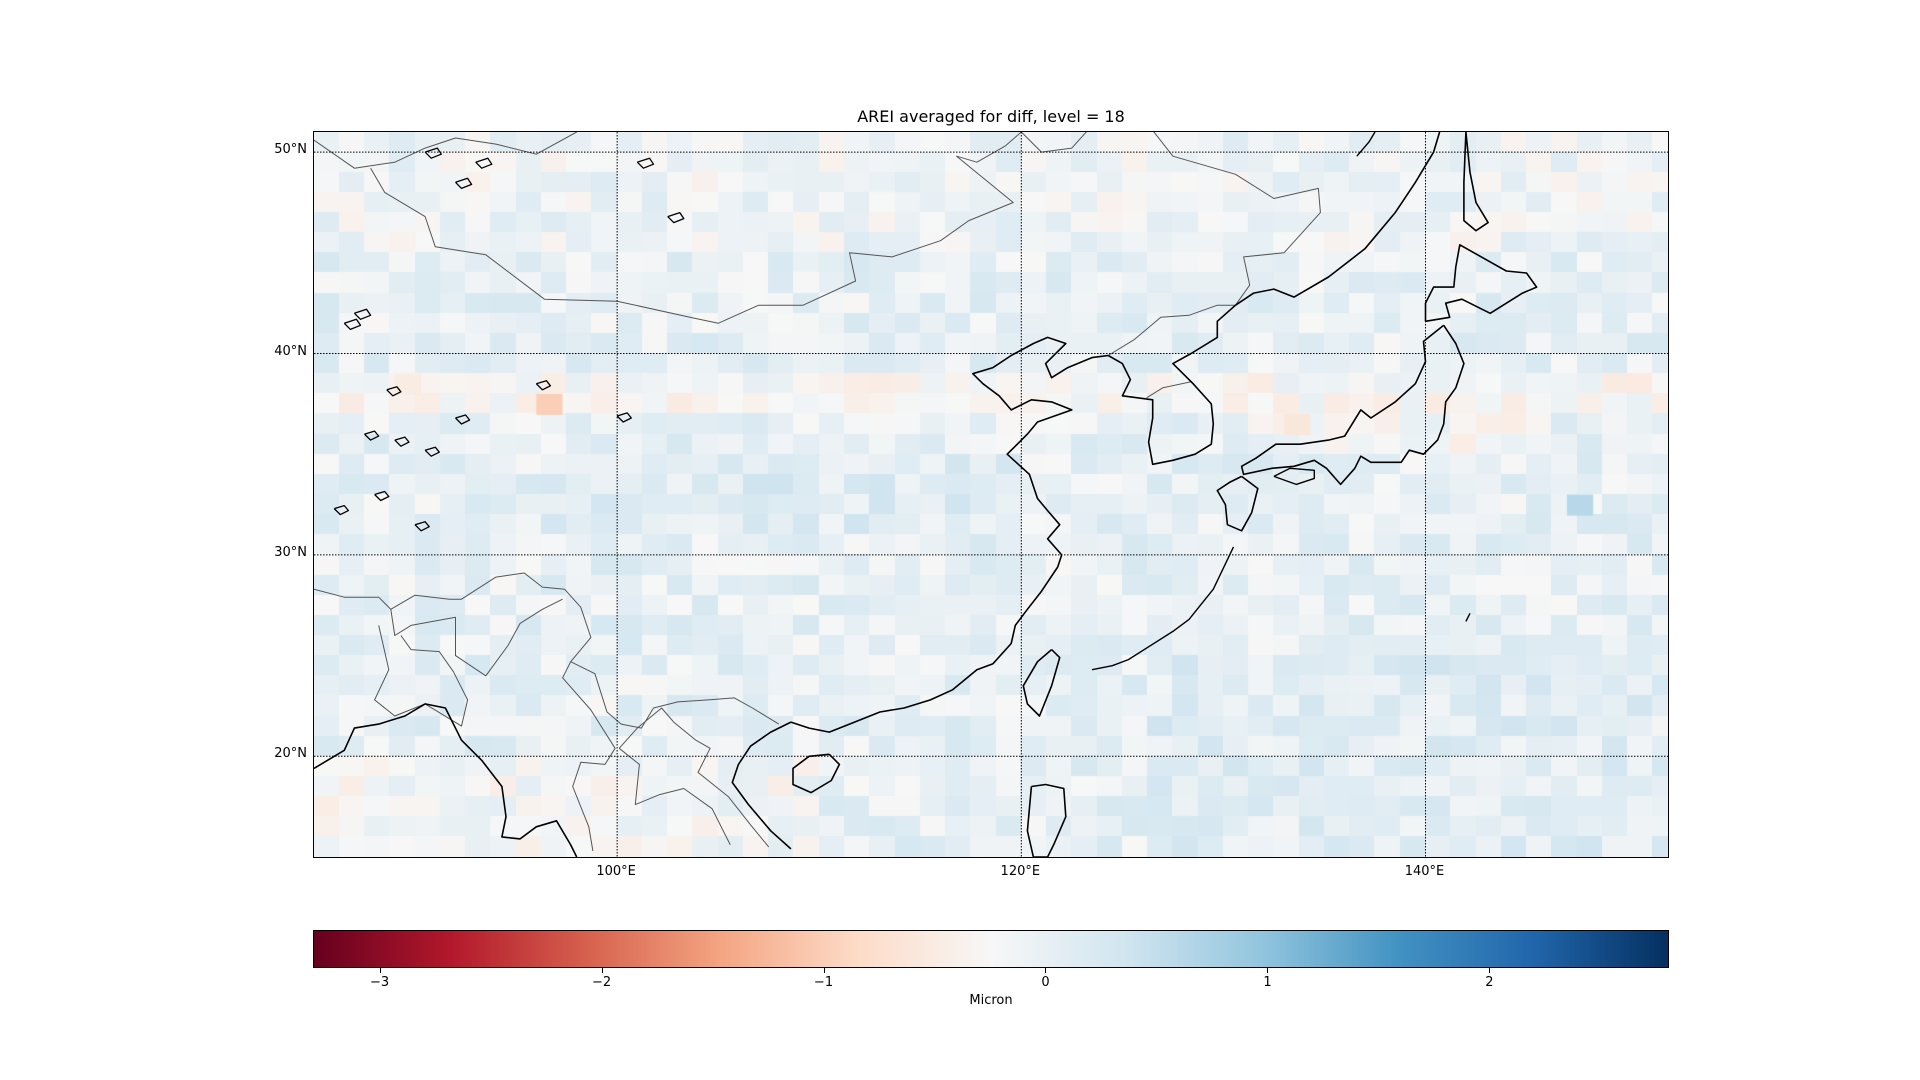 This screenshot has height=1080, width=1920. I want to click on lat-label: 20°N, so click(290, 754).